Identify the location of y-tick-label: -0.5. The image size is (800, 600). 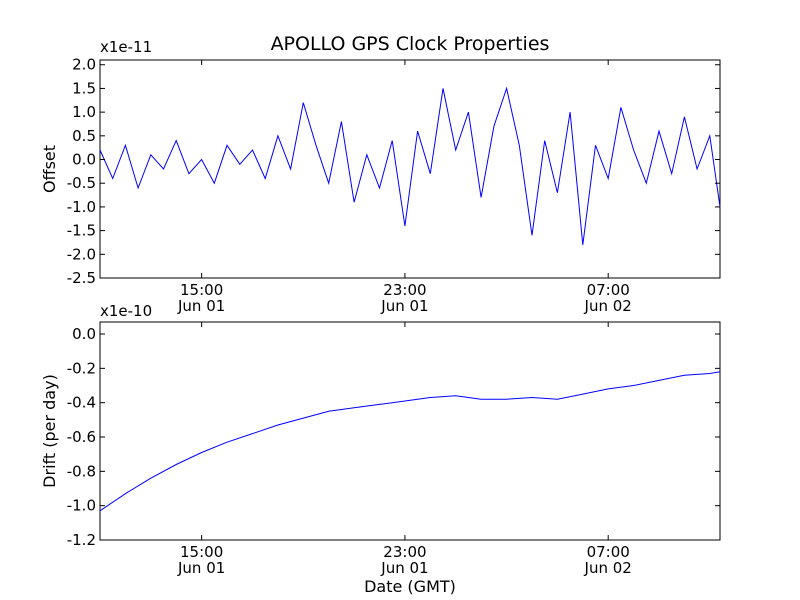
(81, 183).